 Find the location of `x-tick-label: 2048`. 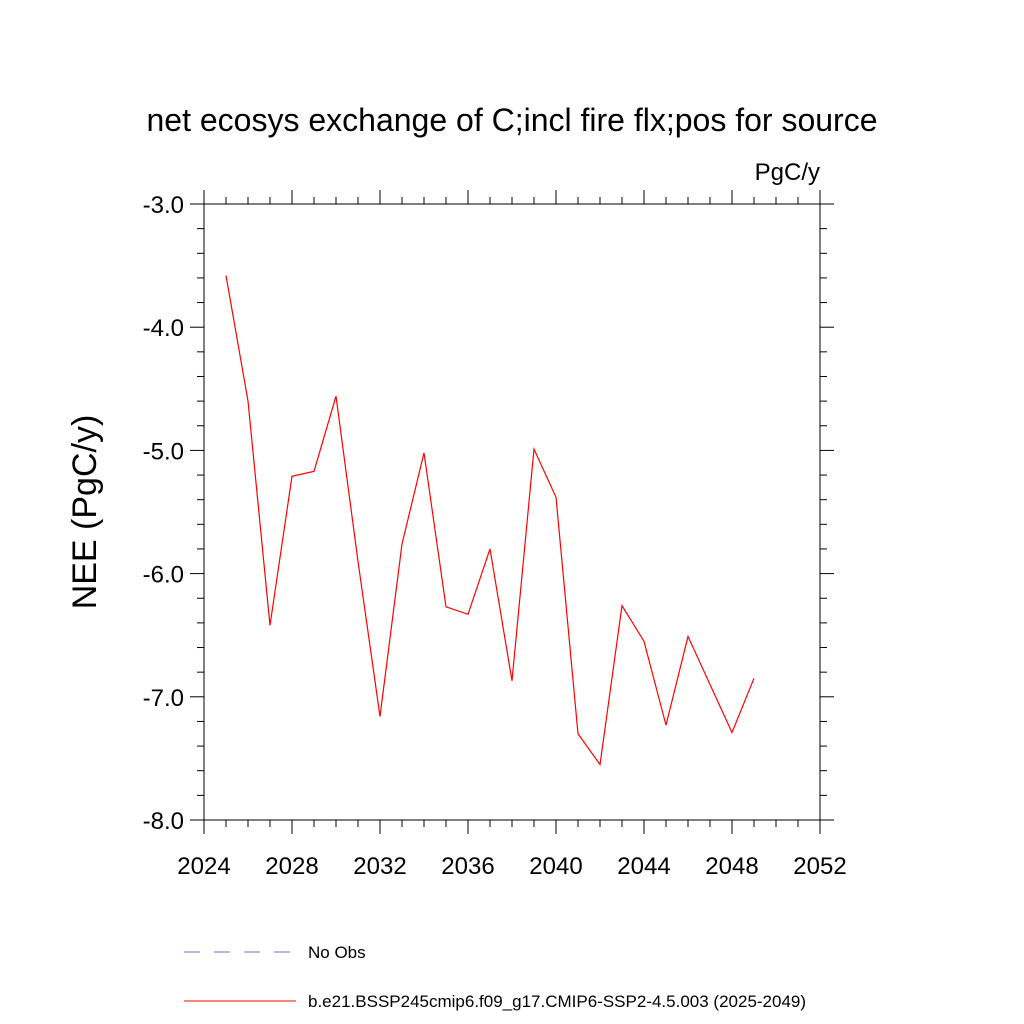

x-tick-label: 2048 is located at coordinates (731, 866).